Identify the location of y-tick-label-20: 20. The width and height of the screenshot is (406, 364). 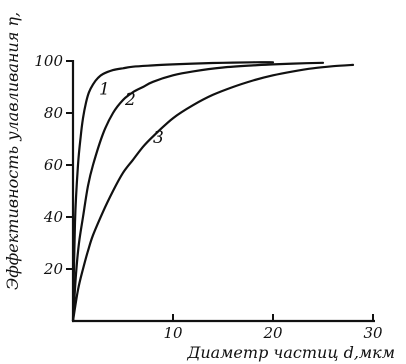
(53, 269).